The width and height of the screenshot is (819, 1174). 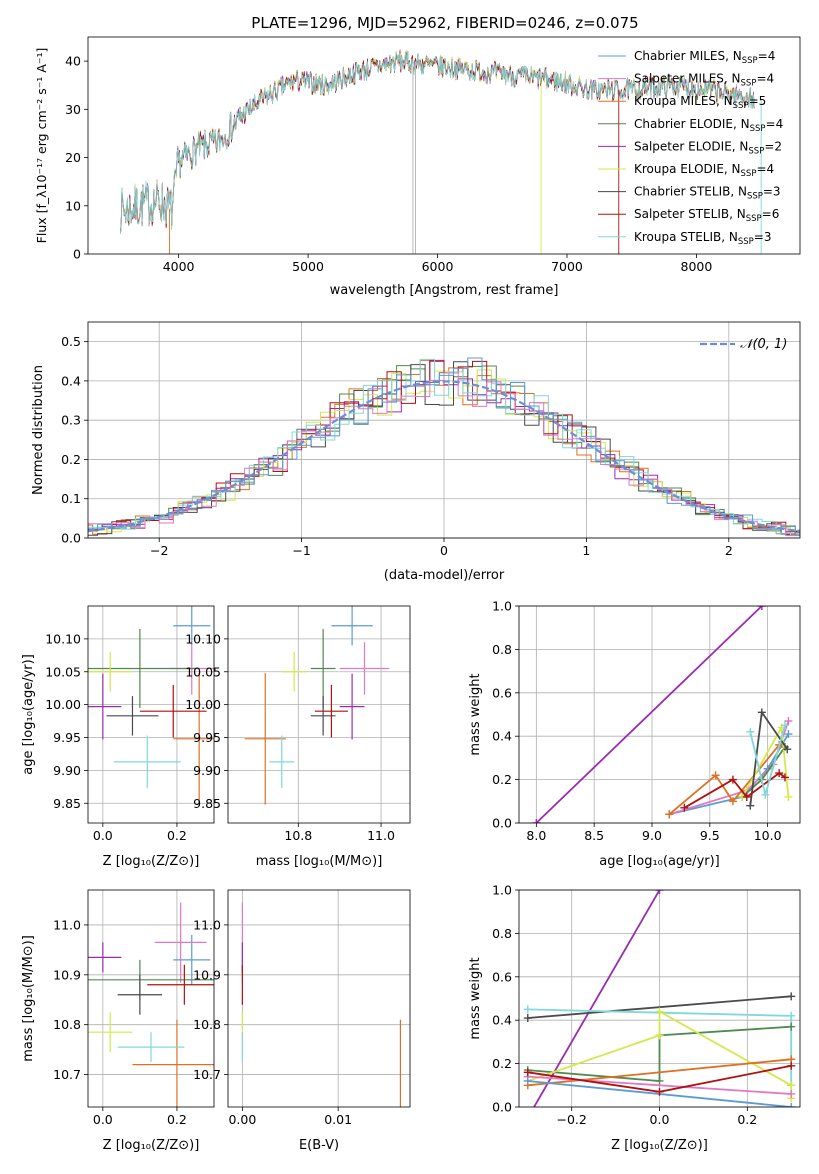 What do you see at coordinates (63, 671) in the screenshot?
I see `y-tick-label: 10.05` at bounding box center [63, 671].